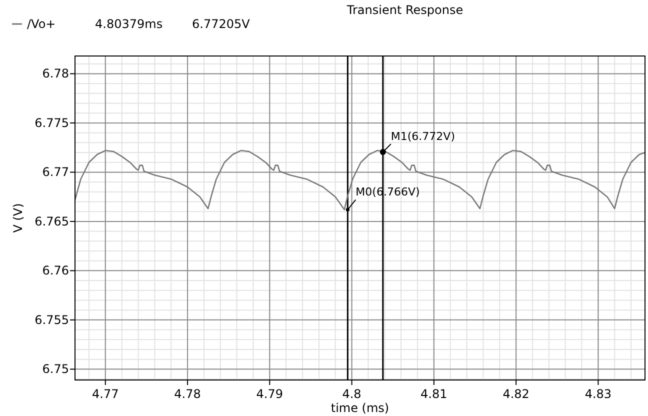 The width and height of the screenshot is (648, 416). Describe the element at coordinates (516, 394) in the screenshot. I see `x-tick-label: 4.82` at that location.